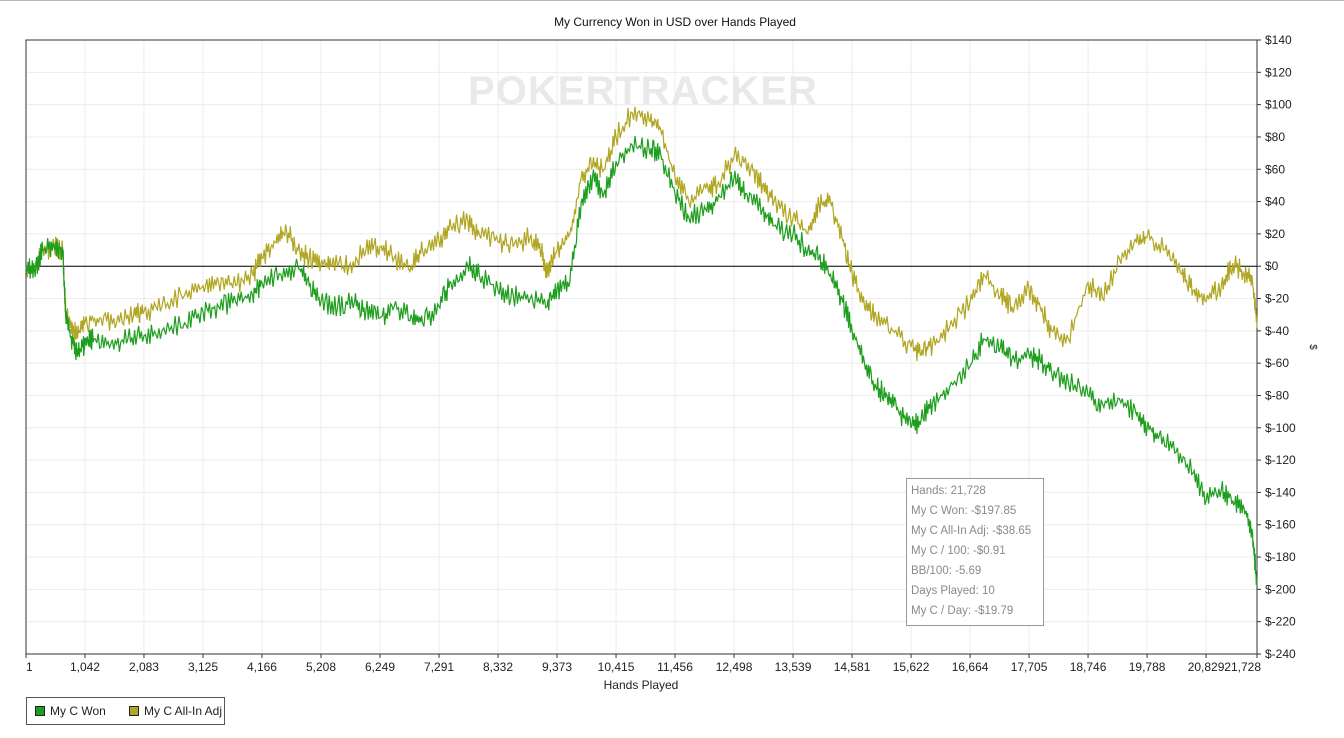 The image size is (1344, 738). I want to click on x-tick-label: 6,249, so click(380, 667).